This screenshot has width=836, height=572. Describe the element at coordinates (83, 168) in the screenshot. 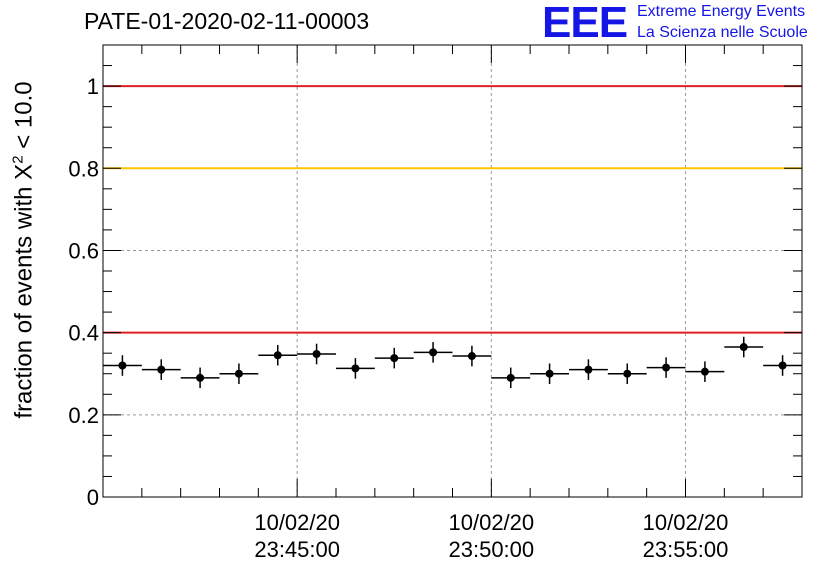

I see `y-tick-label: 0.8` at that location.